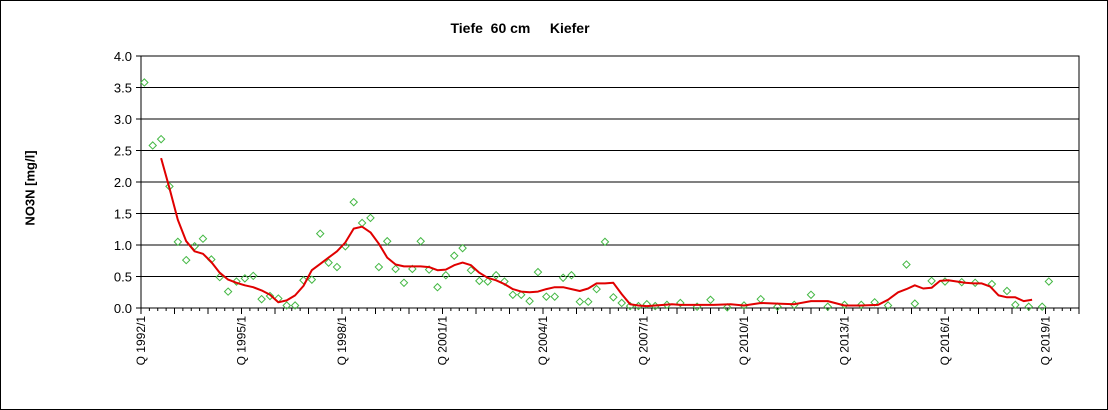 Image resolution: width=1108 pixels, height=410 pixels. What do you see at coordinates (342, 341) in the screenshot?
I see `x-tick-label: Q 1998/1` at bounding box center [342, 341].